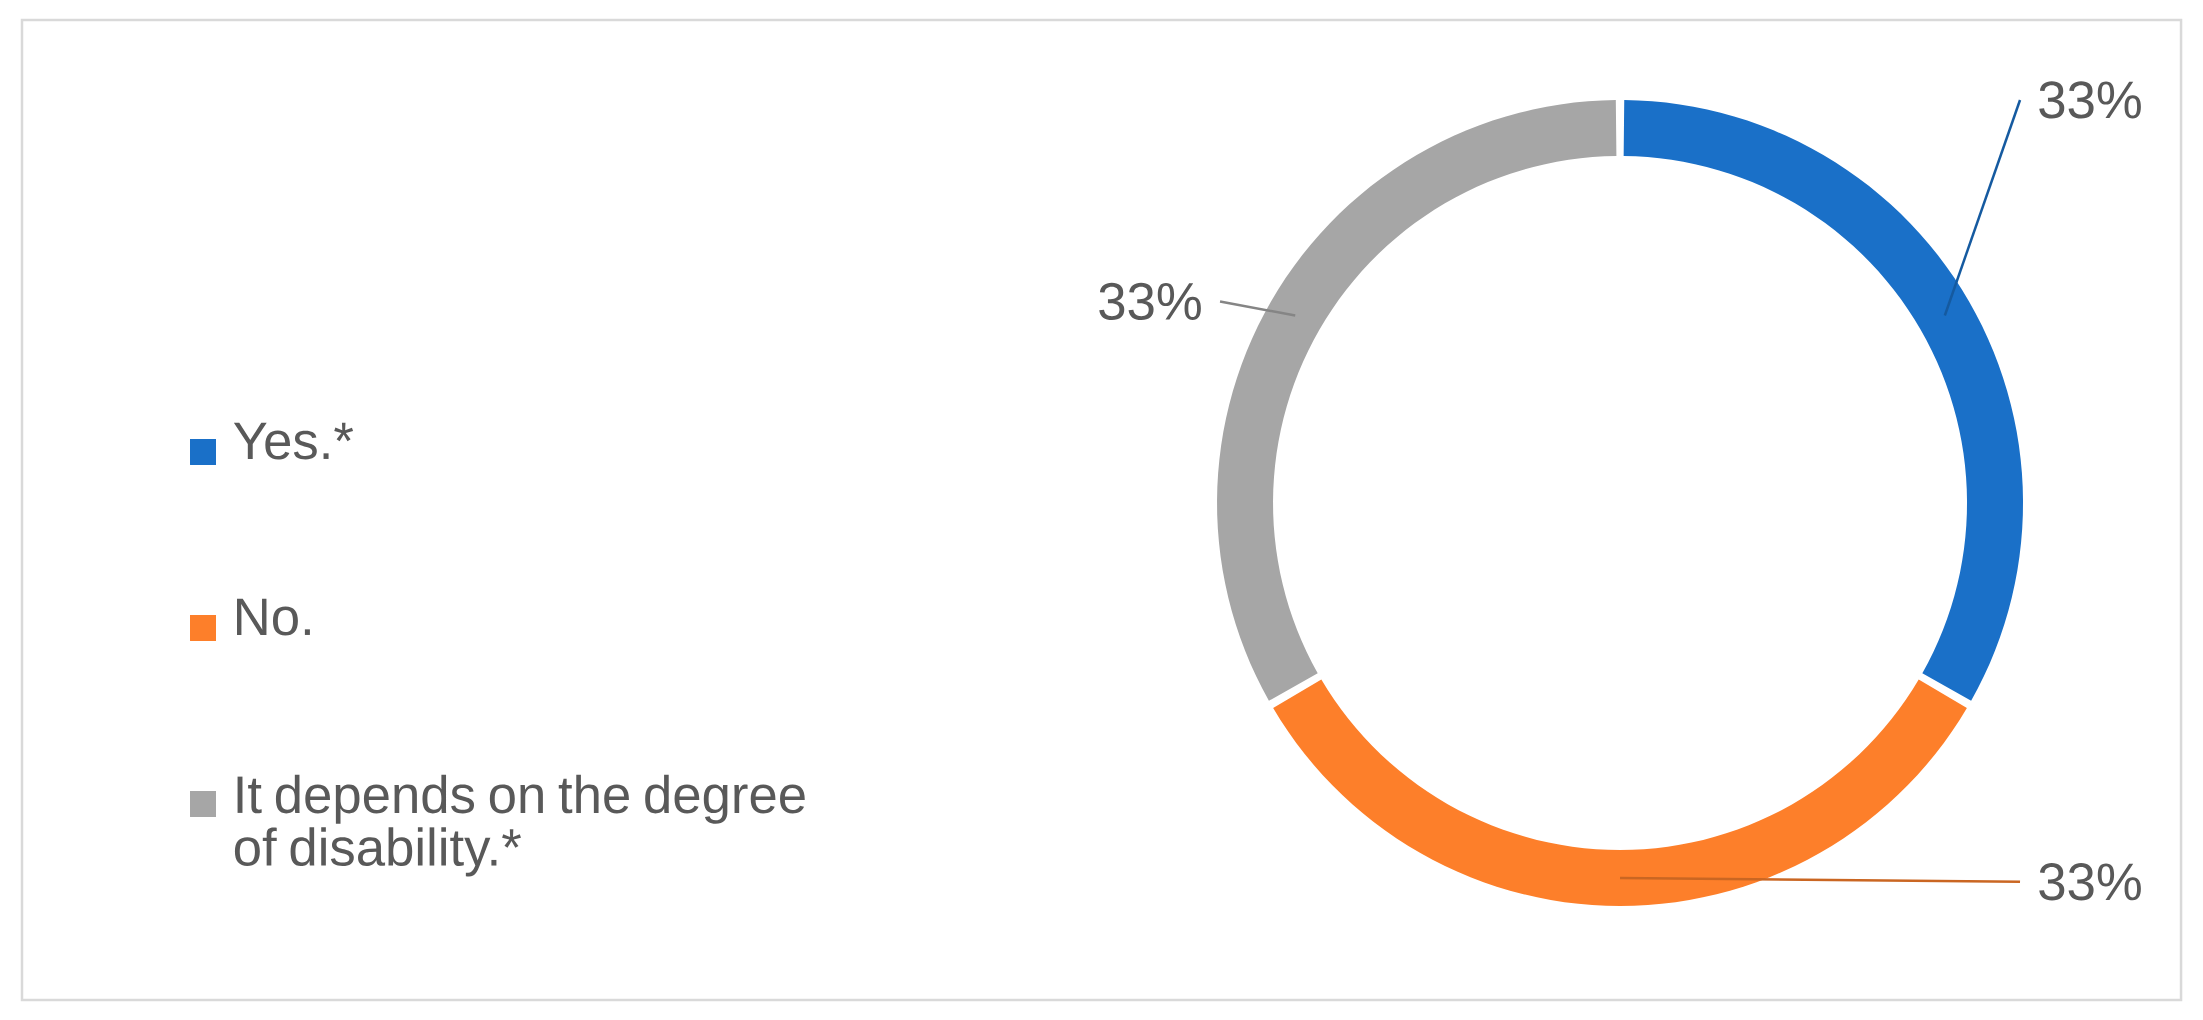  Describe the element at coordinates (519, 825) in the screenshot. I see `legend-label: It depends on the degree of disability.*` at that location.